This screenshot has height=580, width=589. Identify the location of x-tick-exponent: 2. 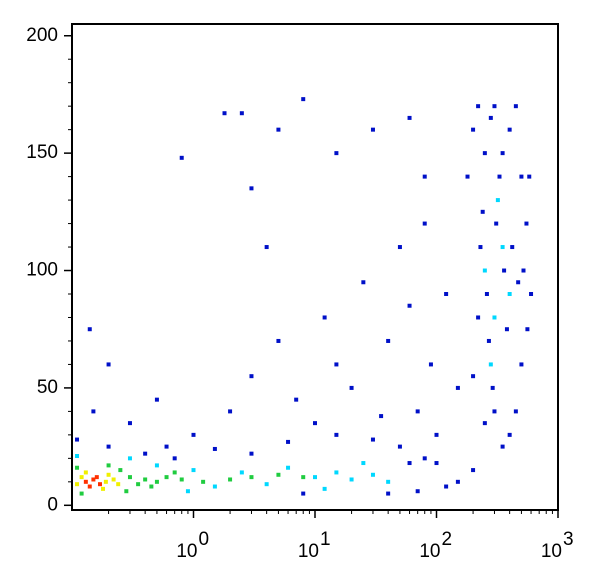
(447, 539).